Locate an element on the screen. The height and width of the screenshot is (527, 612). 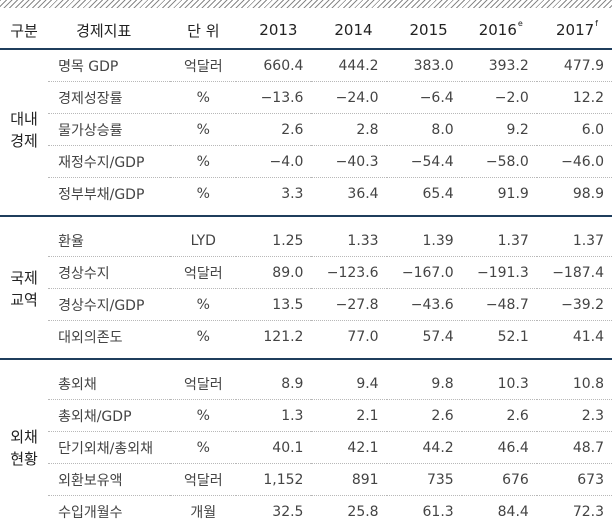
value-cell: 2.1 is located at coordinates (348, 416).